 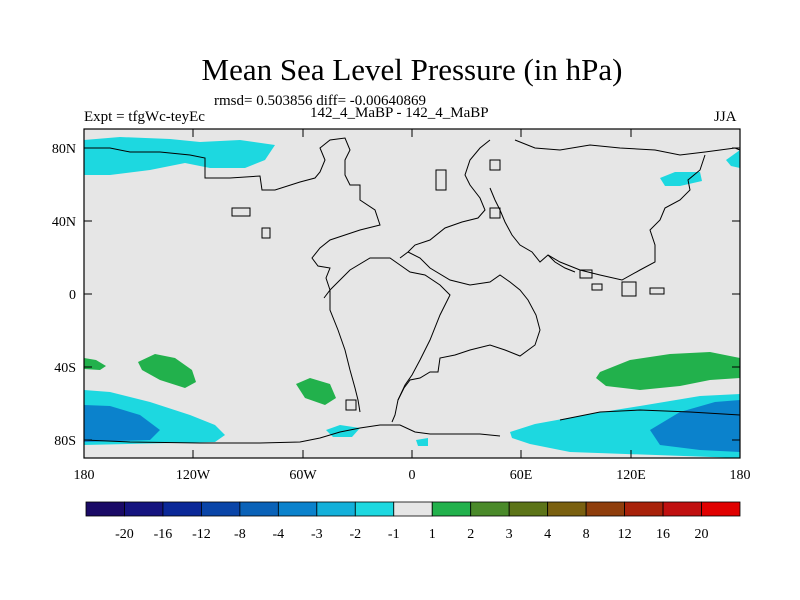 What do you see at coordinates (201, 534) in the screenshot?
I see `colorbar-label: -12` at bounding box center [201, 534].